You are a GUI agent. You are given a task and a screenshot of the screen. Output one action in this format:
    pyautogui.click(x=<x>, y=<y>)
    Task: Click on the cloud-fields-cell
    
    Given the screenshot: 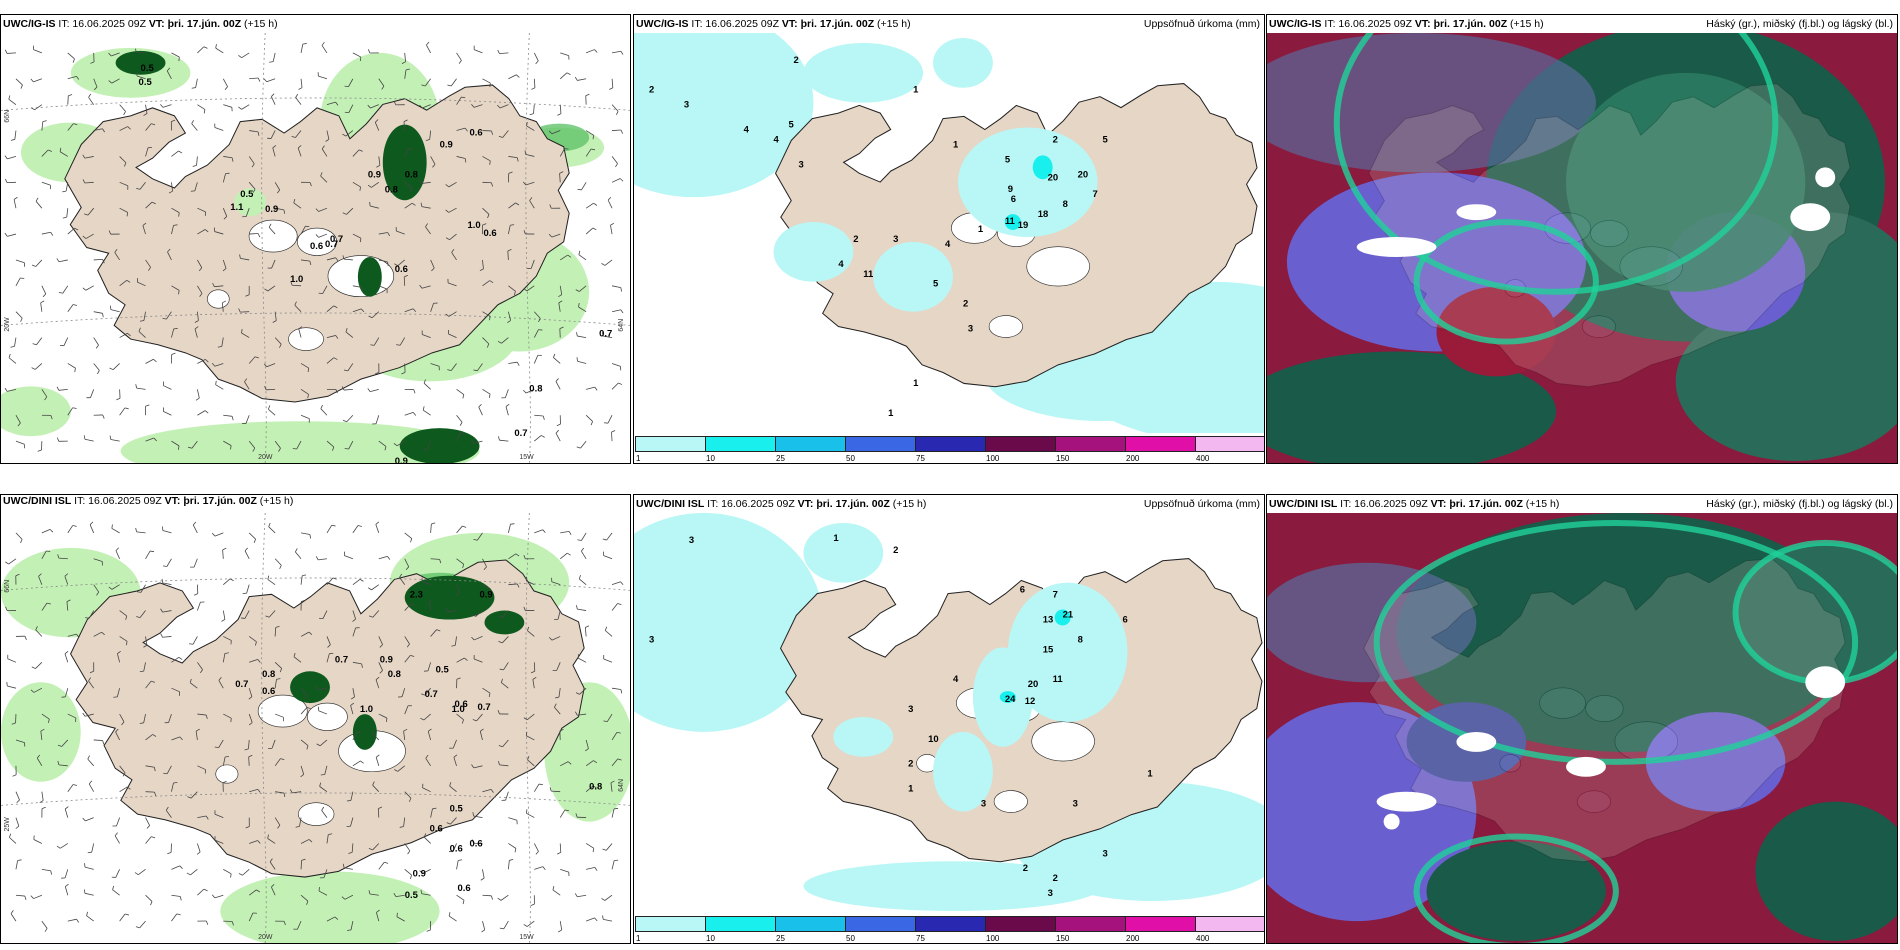 What is the action you would take?
    pyautogui.click(x=1626, y=632)
    